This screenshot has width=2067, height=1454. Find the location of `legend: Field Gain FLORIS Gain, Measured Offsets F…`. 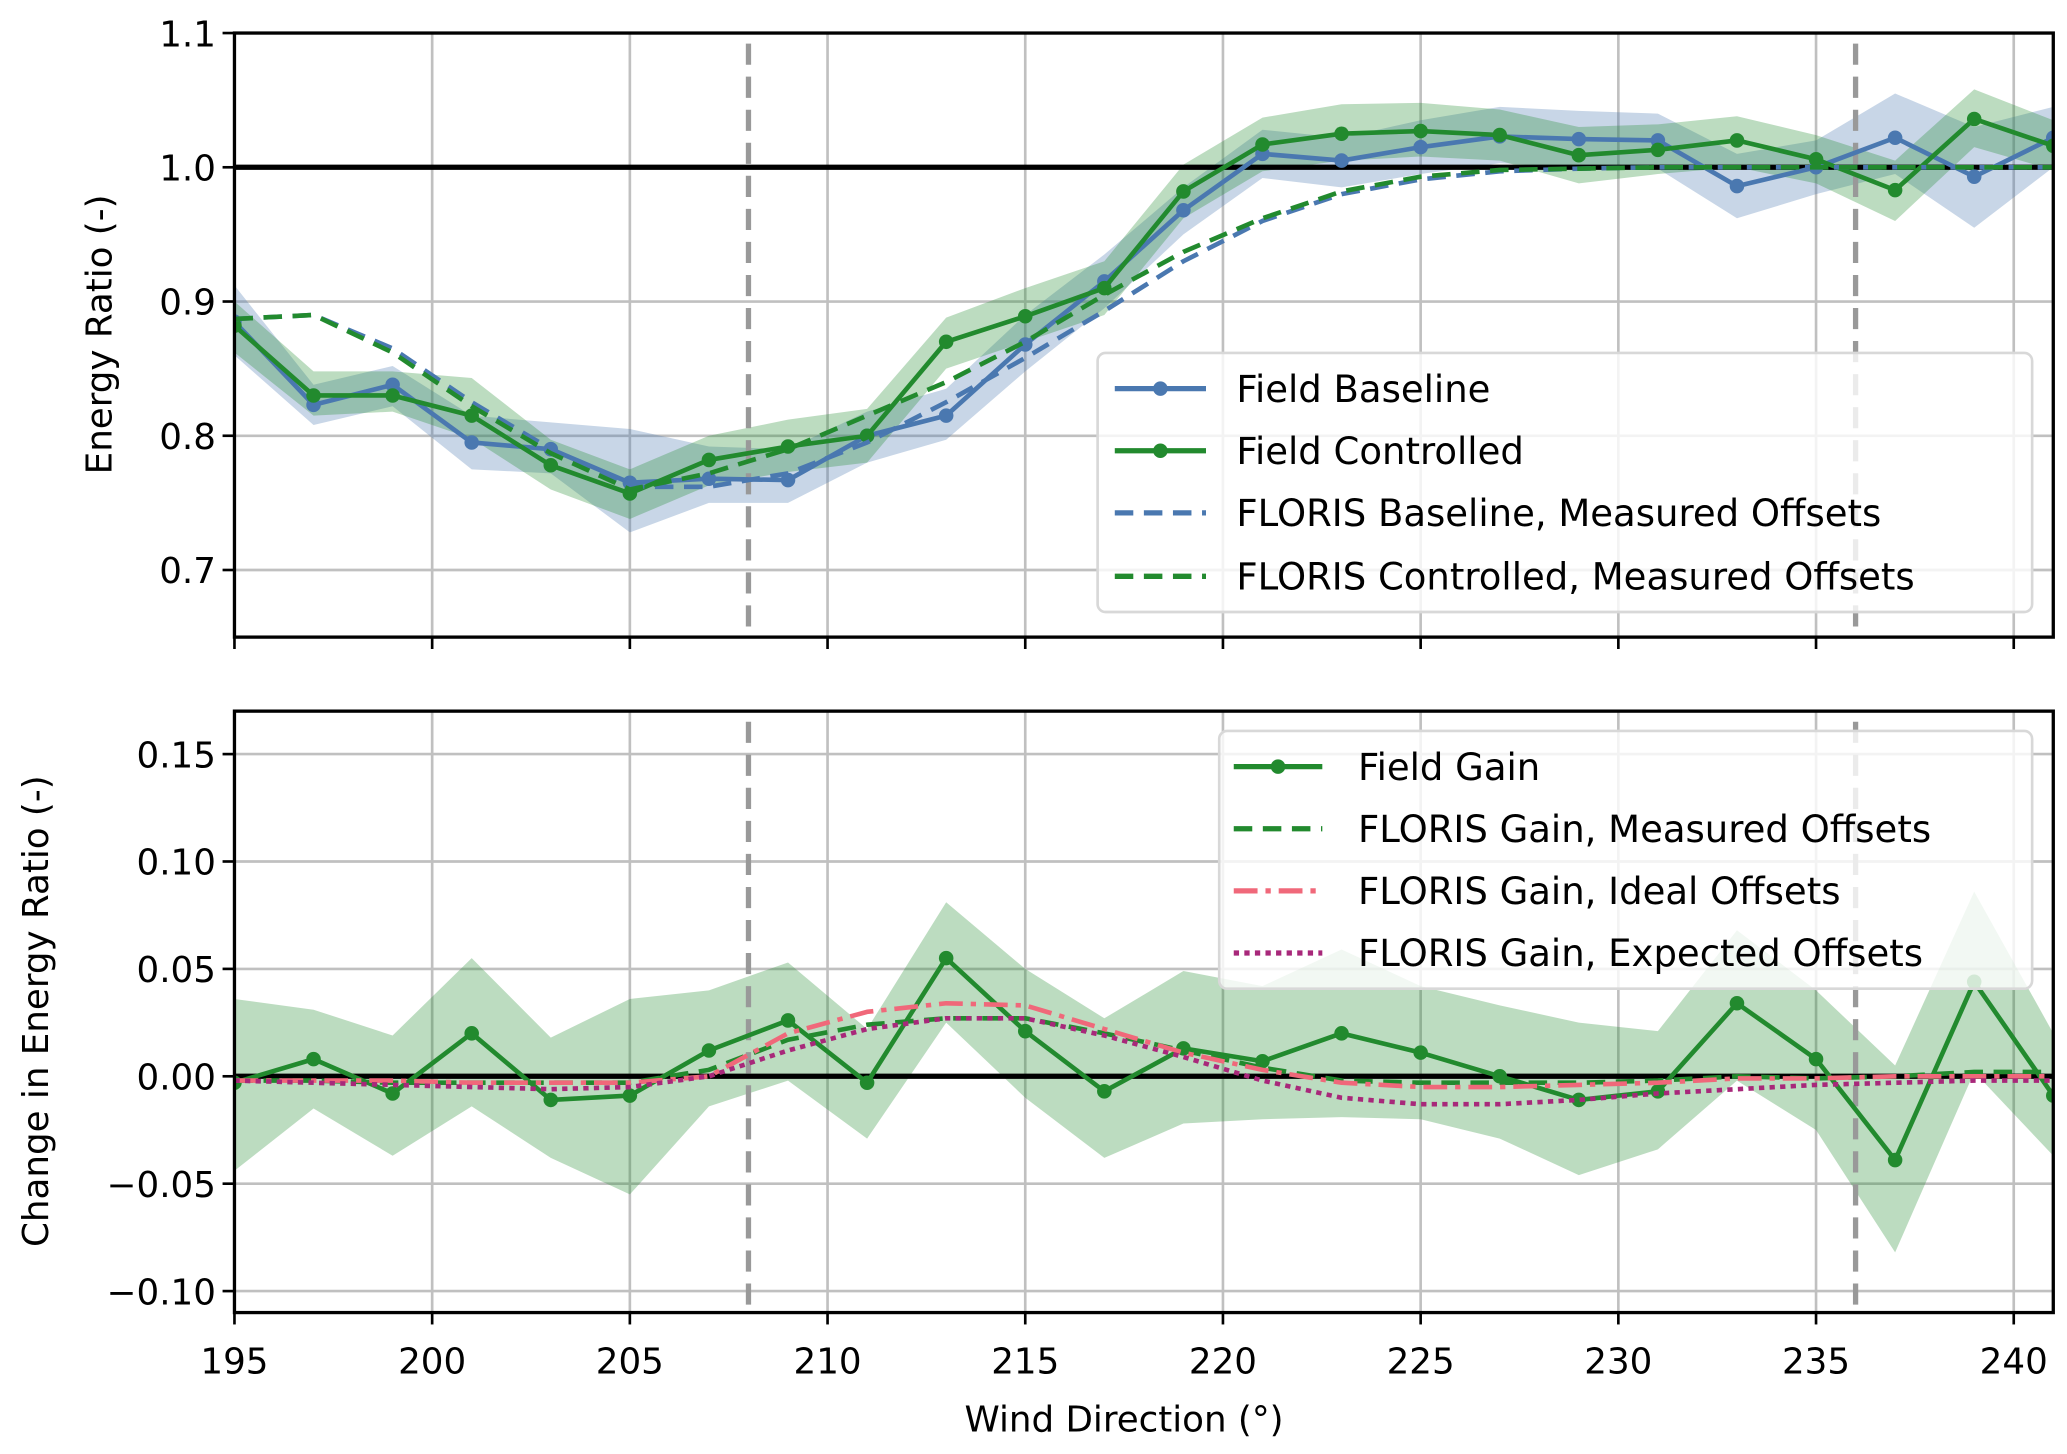

legend: Field Gain FLORIS Gain, Measured Offsets F… is located at coordinates (1625, 860).